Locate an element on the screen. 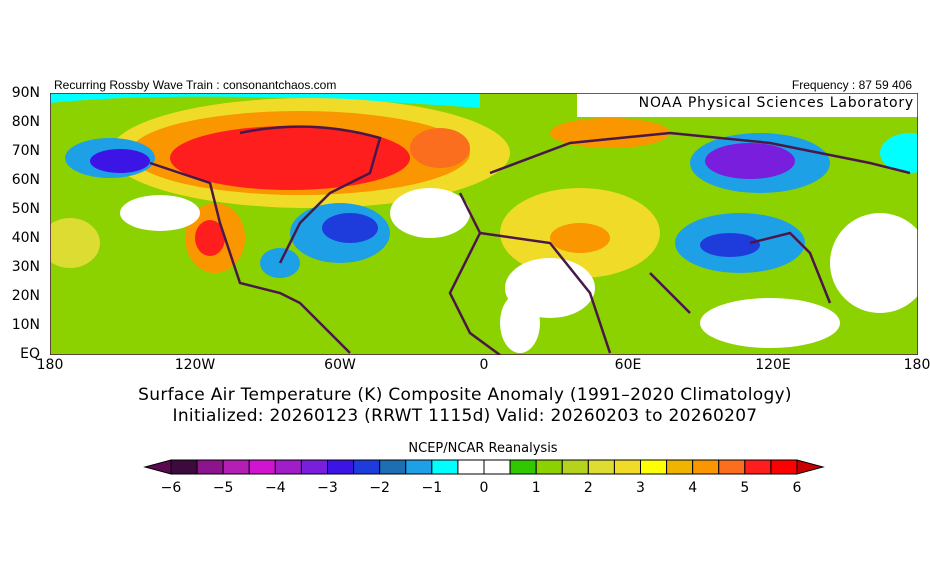 This screenshot has height=580, width=930. header-right: Frequency : 87 59 406 is located at coordinates (851, 85).